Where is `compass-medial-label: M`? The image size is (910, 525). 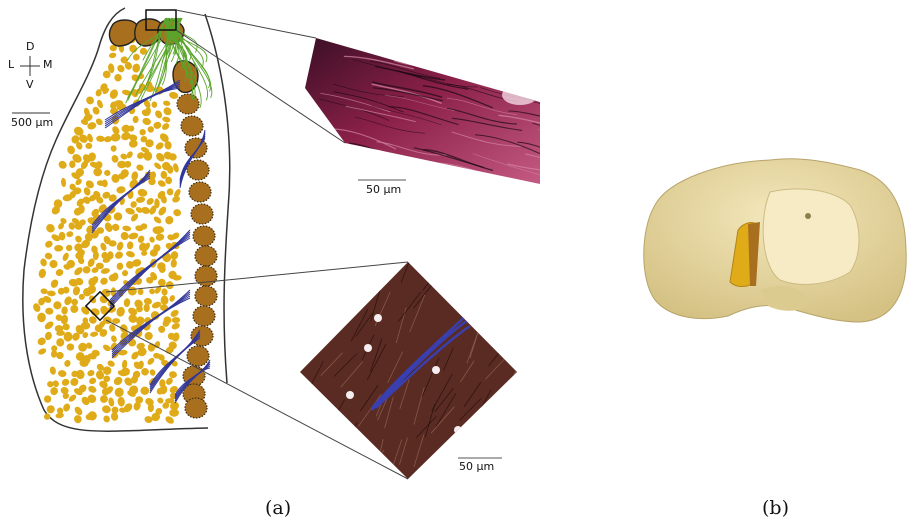 compass-medial-label: M is located at coordinates (48, 64).